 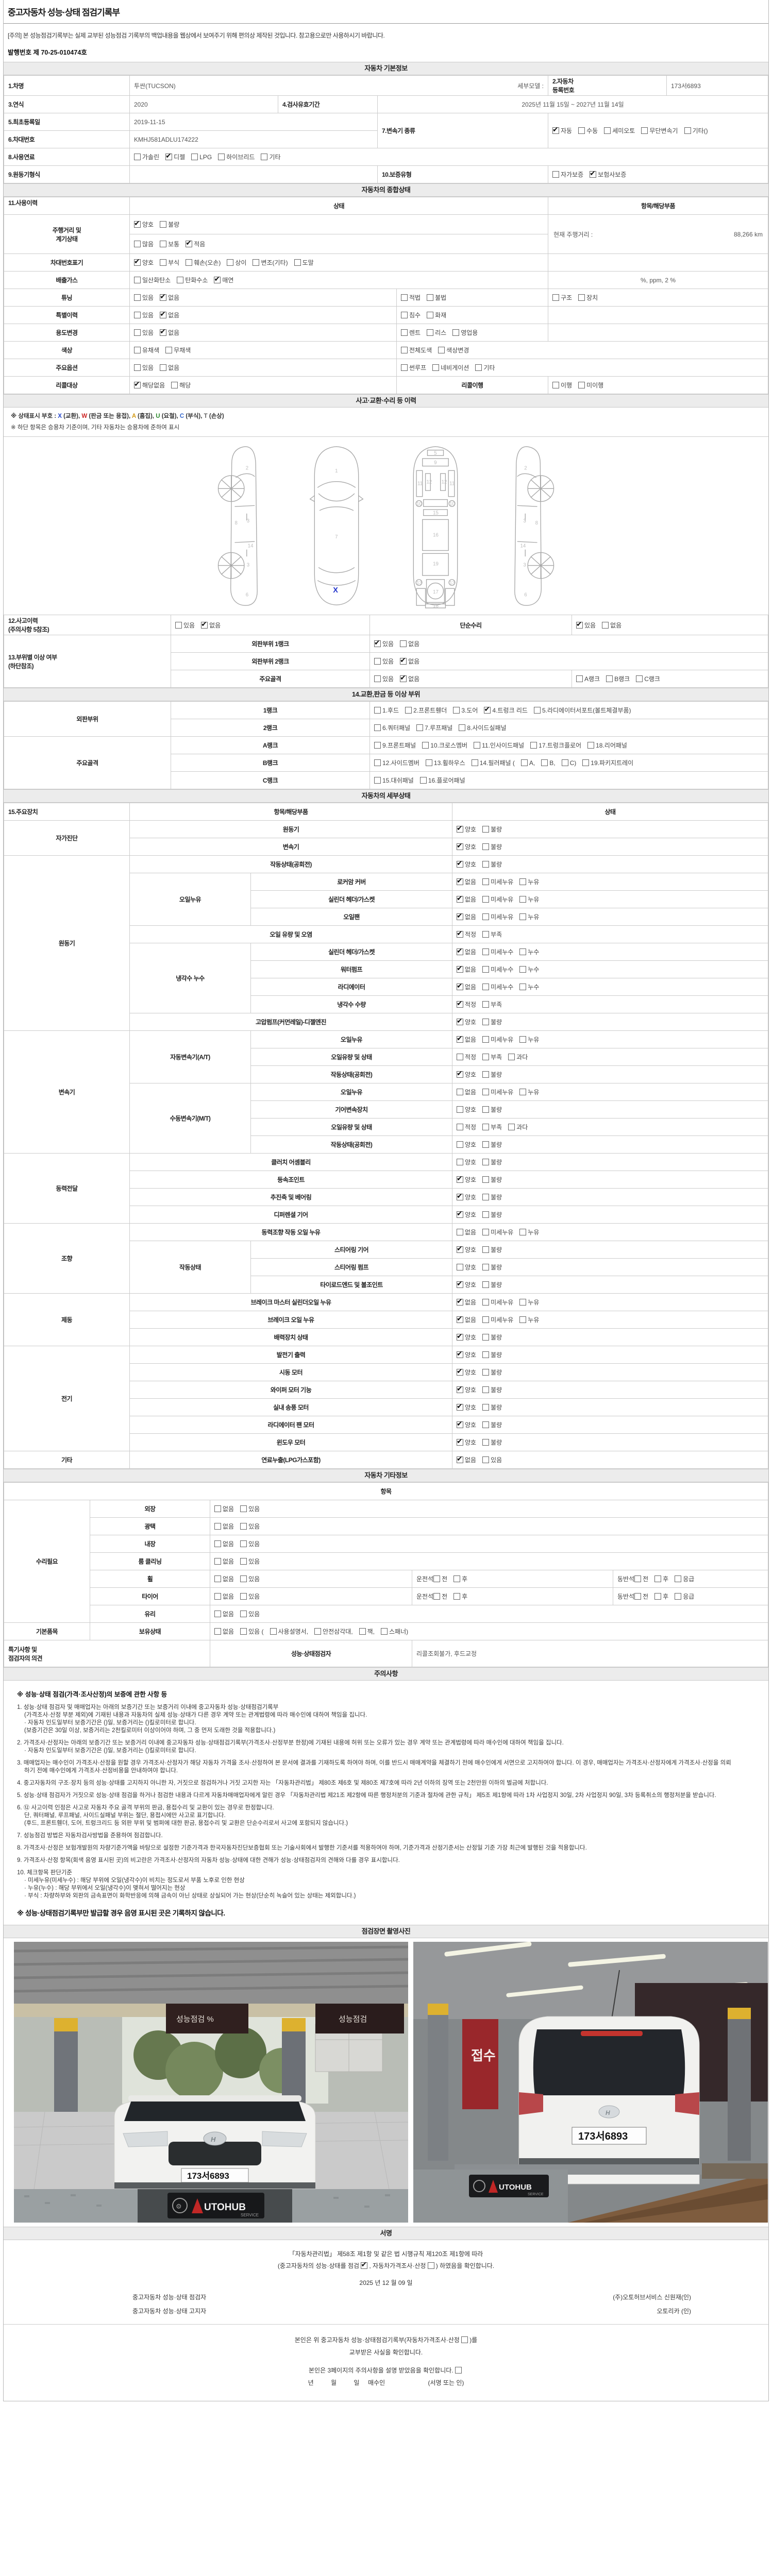 What do you see at coordinates (442, 780) in the screenshot?
I see `checkbox-option: 16.플로어패널` at bounding box center [442, 780].